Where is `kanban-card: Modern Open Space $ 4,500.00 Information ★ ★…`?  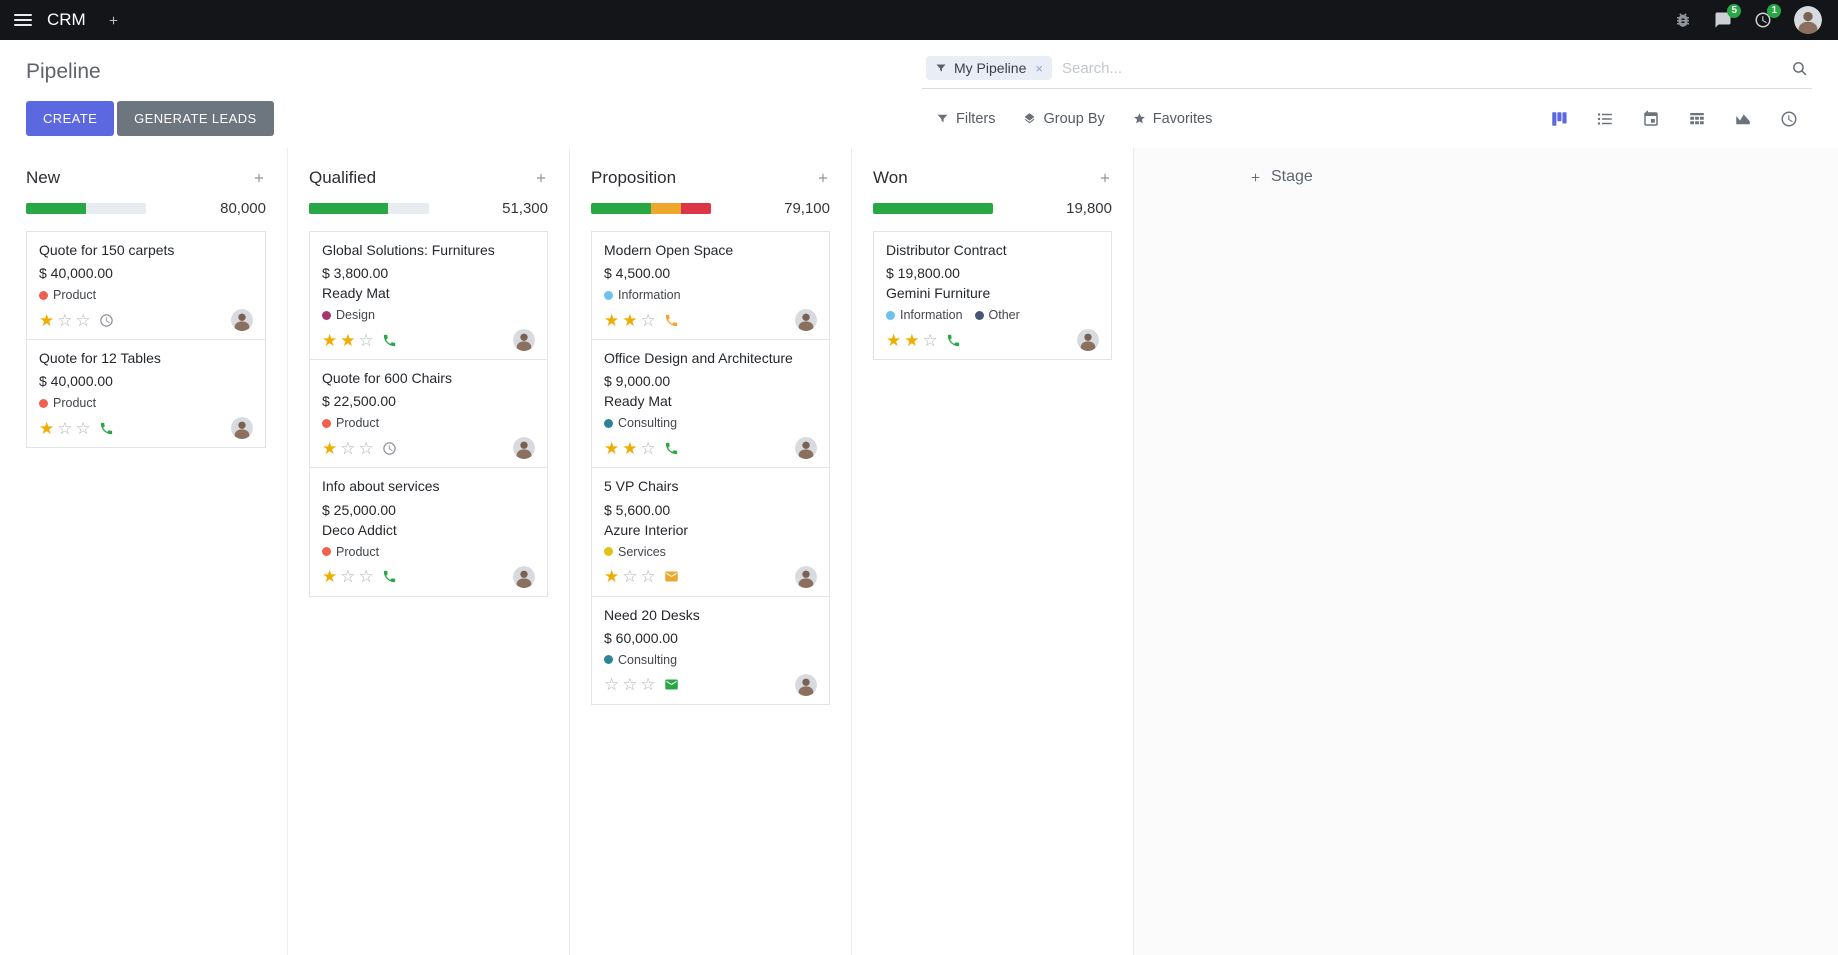 kanban-card: Modern Open Space $ 4,500.00 Information ★ ★… is located at coordinates (710, 286).